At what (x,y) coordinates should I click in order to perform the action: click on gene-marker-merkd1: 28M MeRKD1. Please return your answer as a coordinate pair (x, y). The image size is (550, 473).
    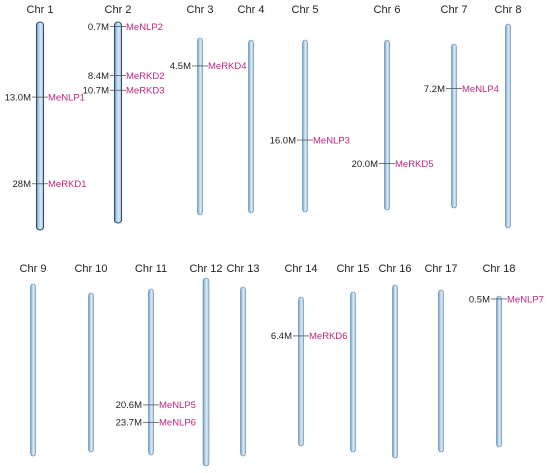
    Looking at the image, I should click on (50, 184).